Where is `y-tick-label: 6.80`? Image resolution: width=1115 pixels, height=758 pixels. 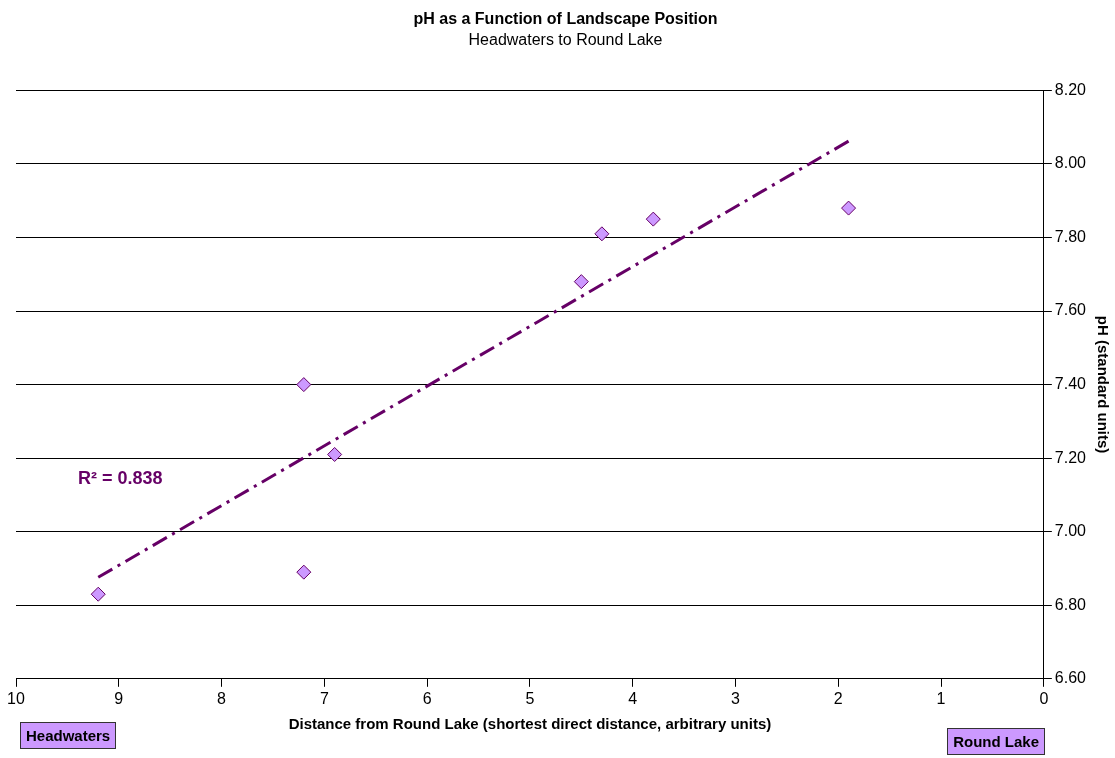 y-tick-label: 6.80 is located at coordinates (1070, 604).